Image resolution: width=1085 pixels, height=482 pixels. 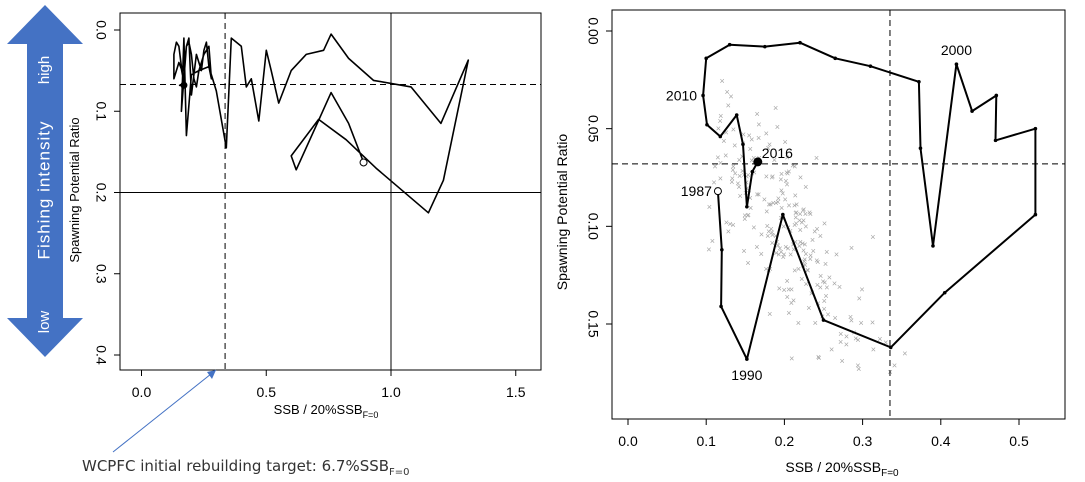 What do you see at coordinates (562, 212) in the screenshot?
I see `right-y-axis-title: Spawning Potential Ratio` at bounding box center [562, 212].